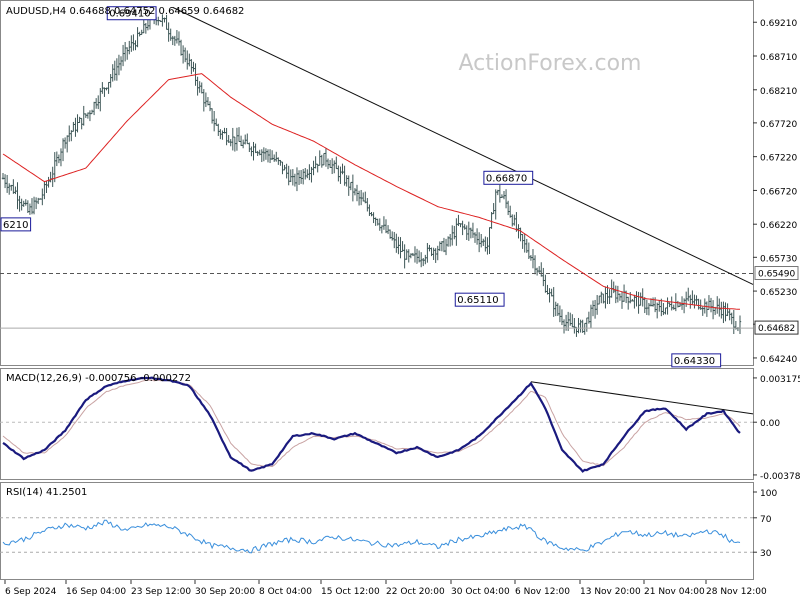  I want to click on annotation-box, so click(696, 360).